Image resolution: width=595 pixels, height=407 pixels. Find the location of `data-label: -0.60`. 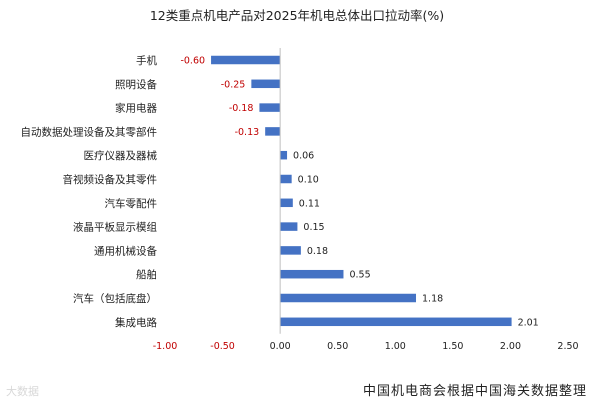

data-label: -0.60 is located at coordinates (192, 61).